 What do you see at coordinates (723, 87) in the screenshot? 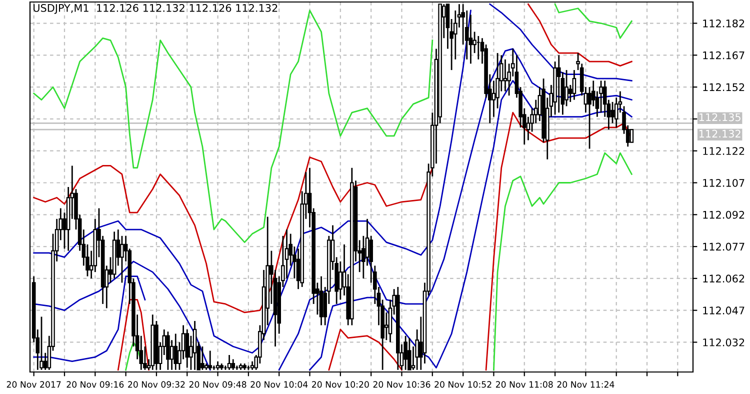
I see `y-tick-label: 112.152` at bounding box center [723, 87].